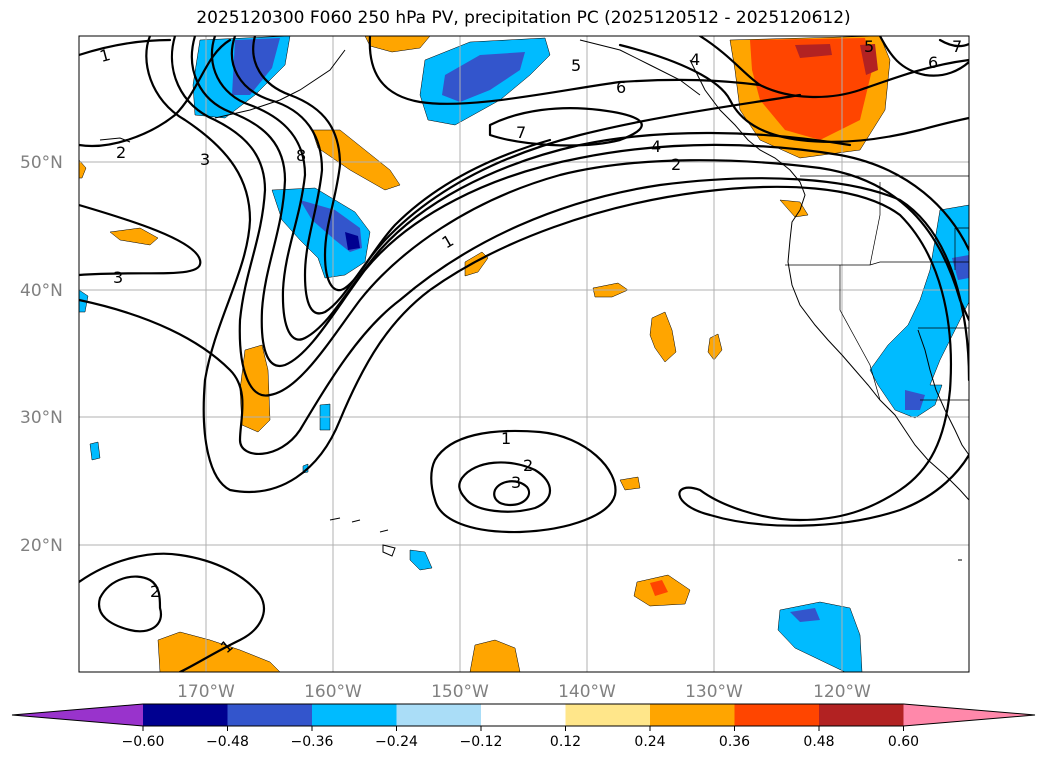  Describe the element at coordinates (396, 742) in the screenshot. I see `colorbar-tick-label: −0.24` at that location.